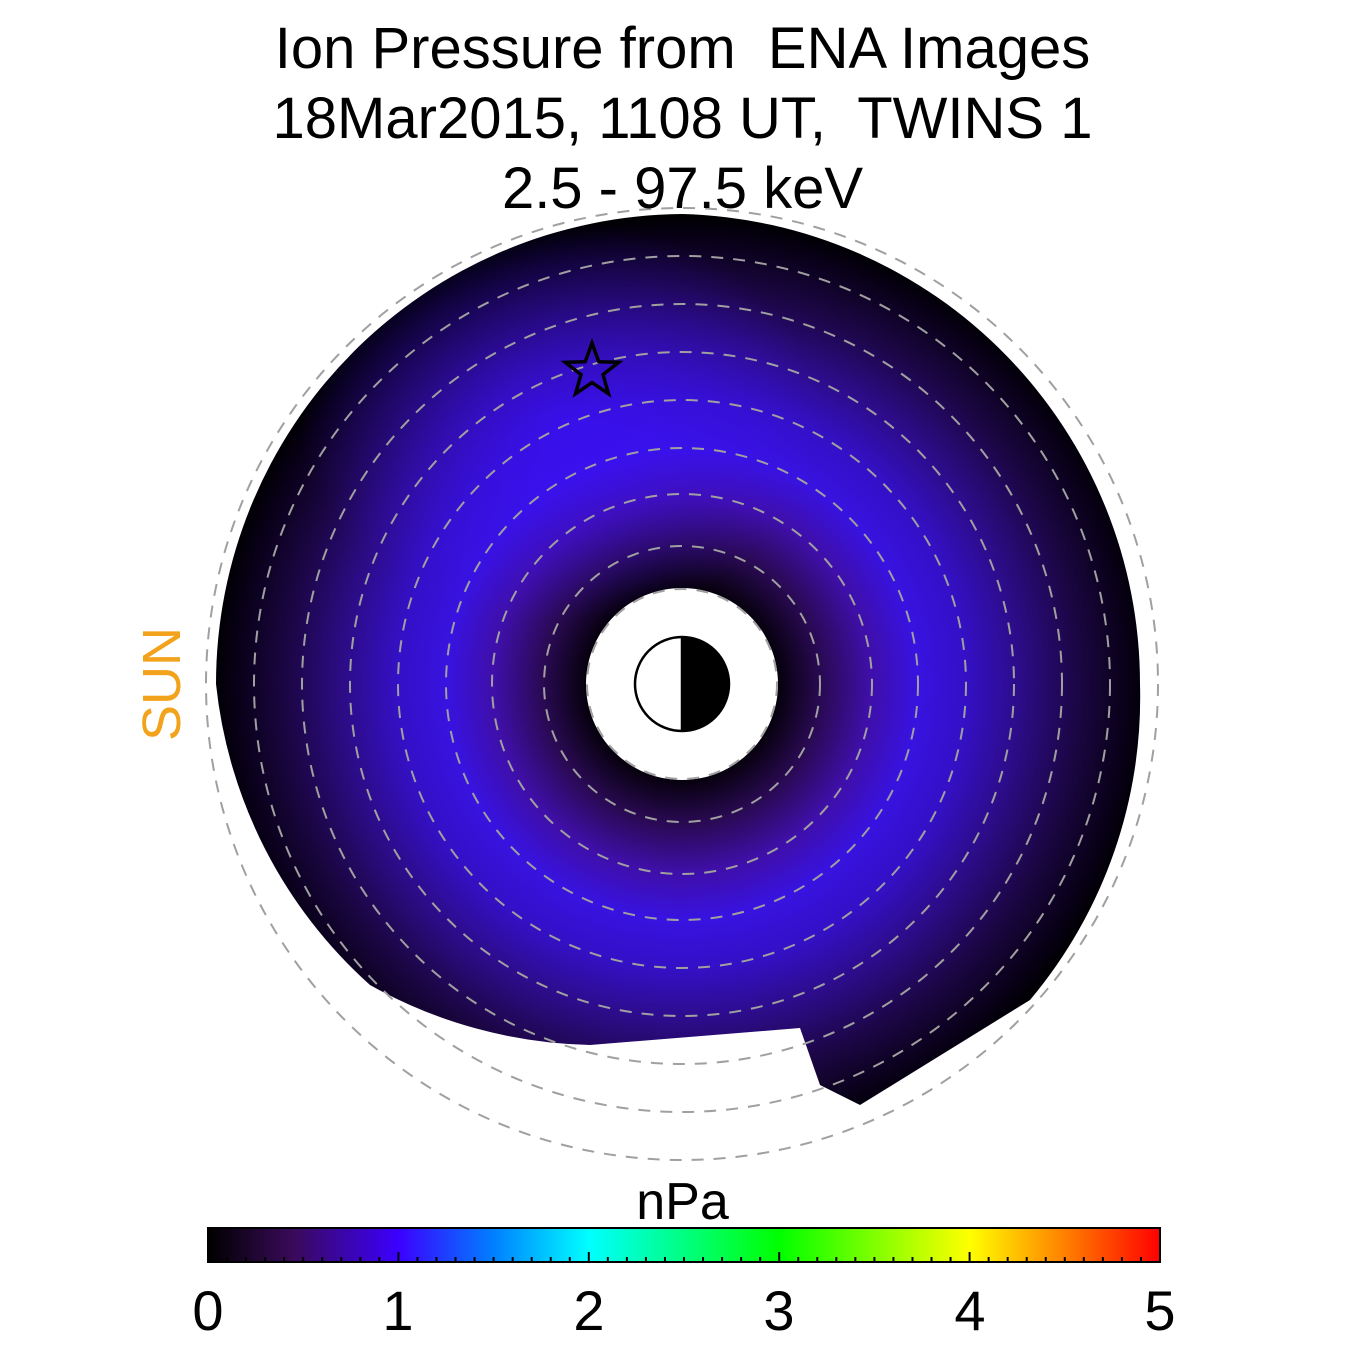 This screenshot has width=1365, height=1365. I want to click on title-line-3: 2.5 - 97.5 keV, so click(682, 188).